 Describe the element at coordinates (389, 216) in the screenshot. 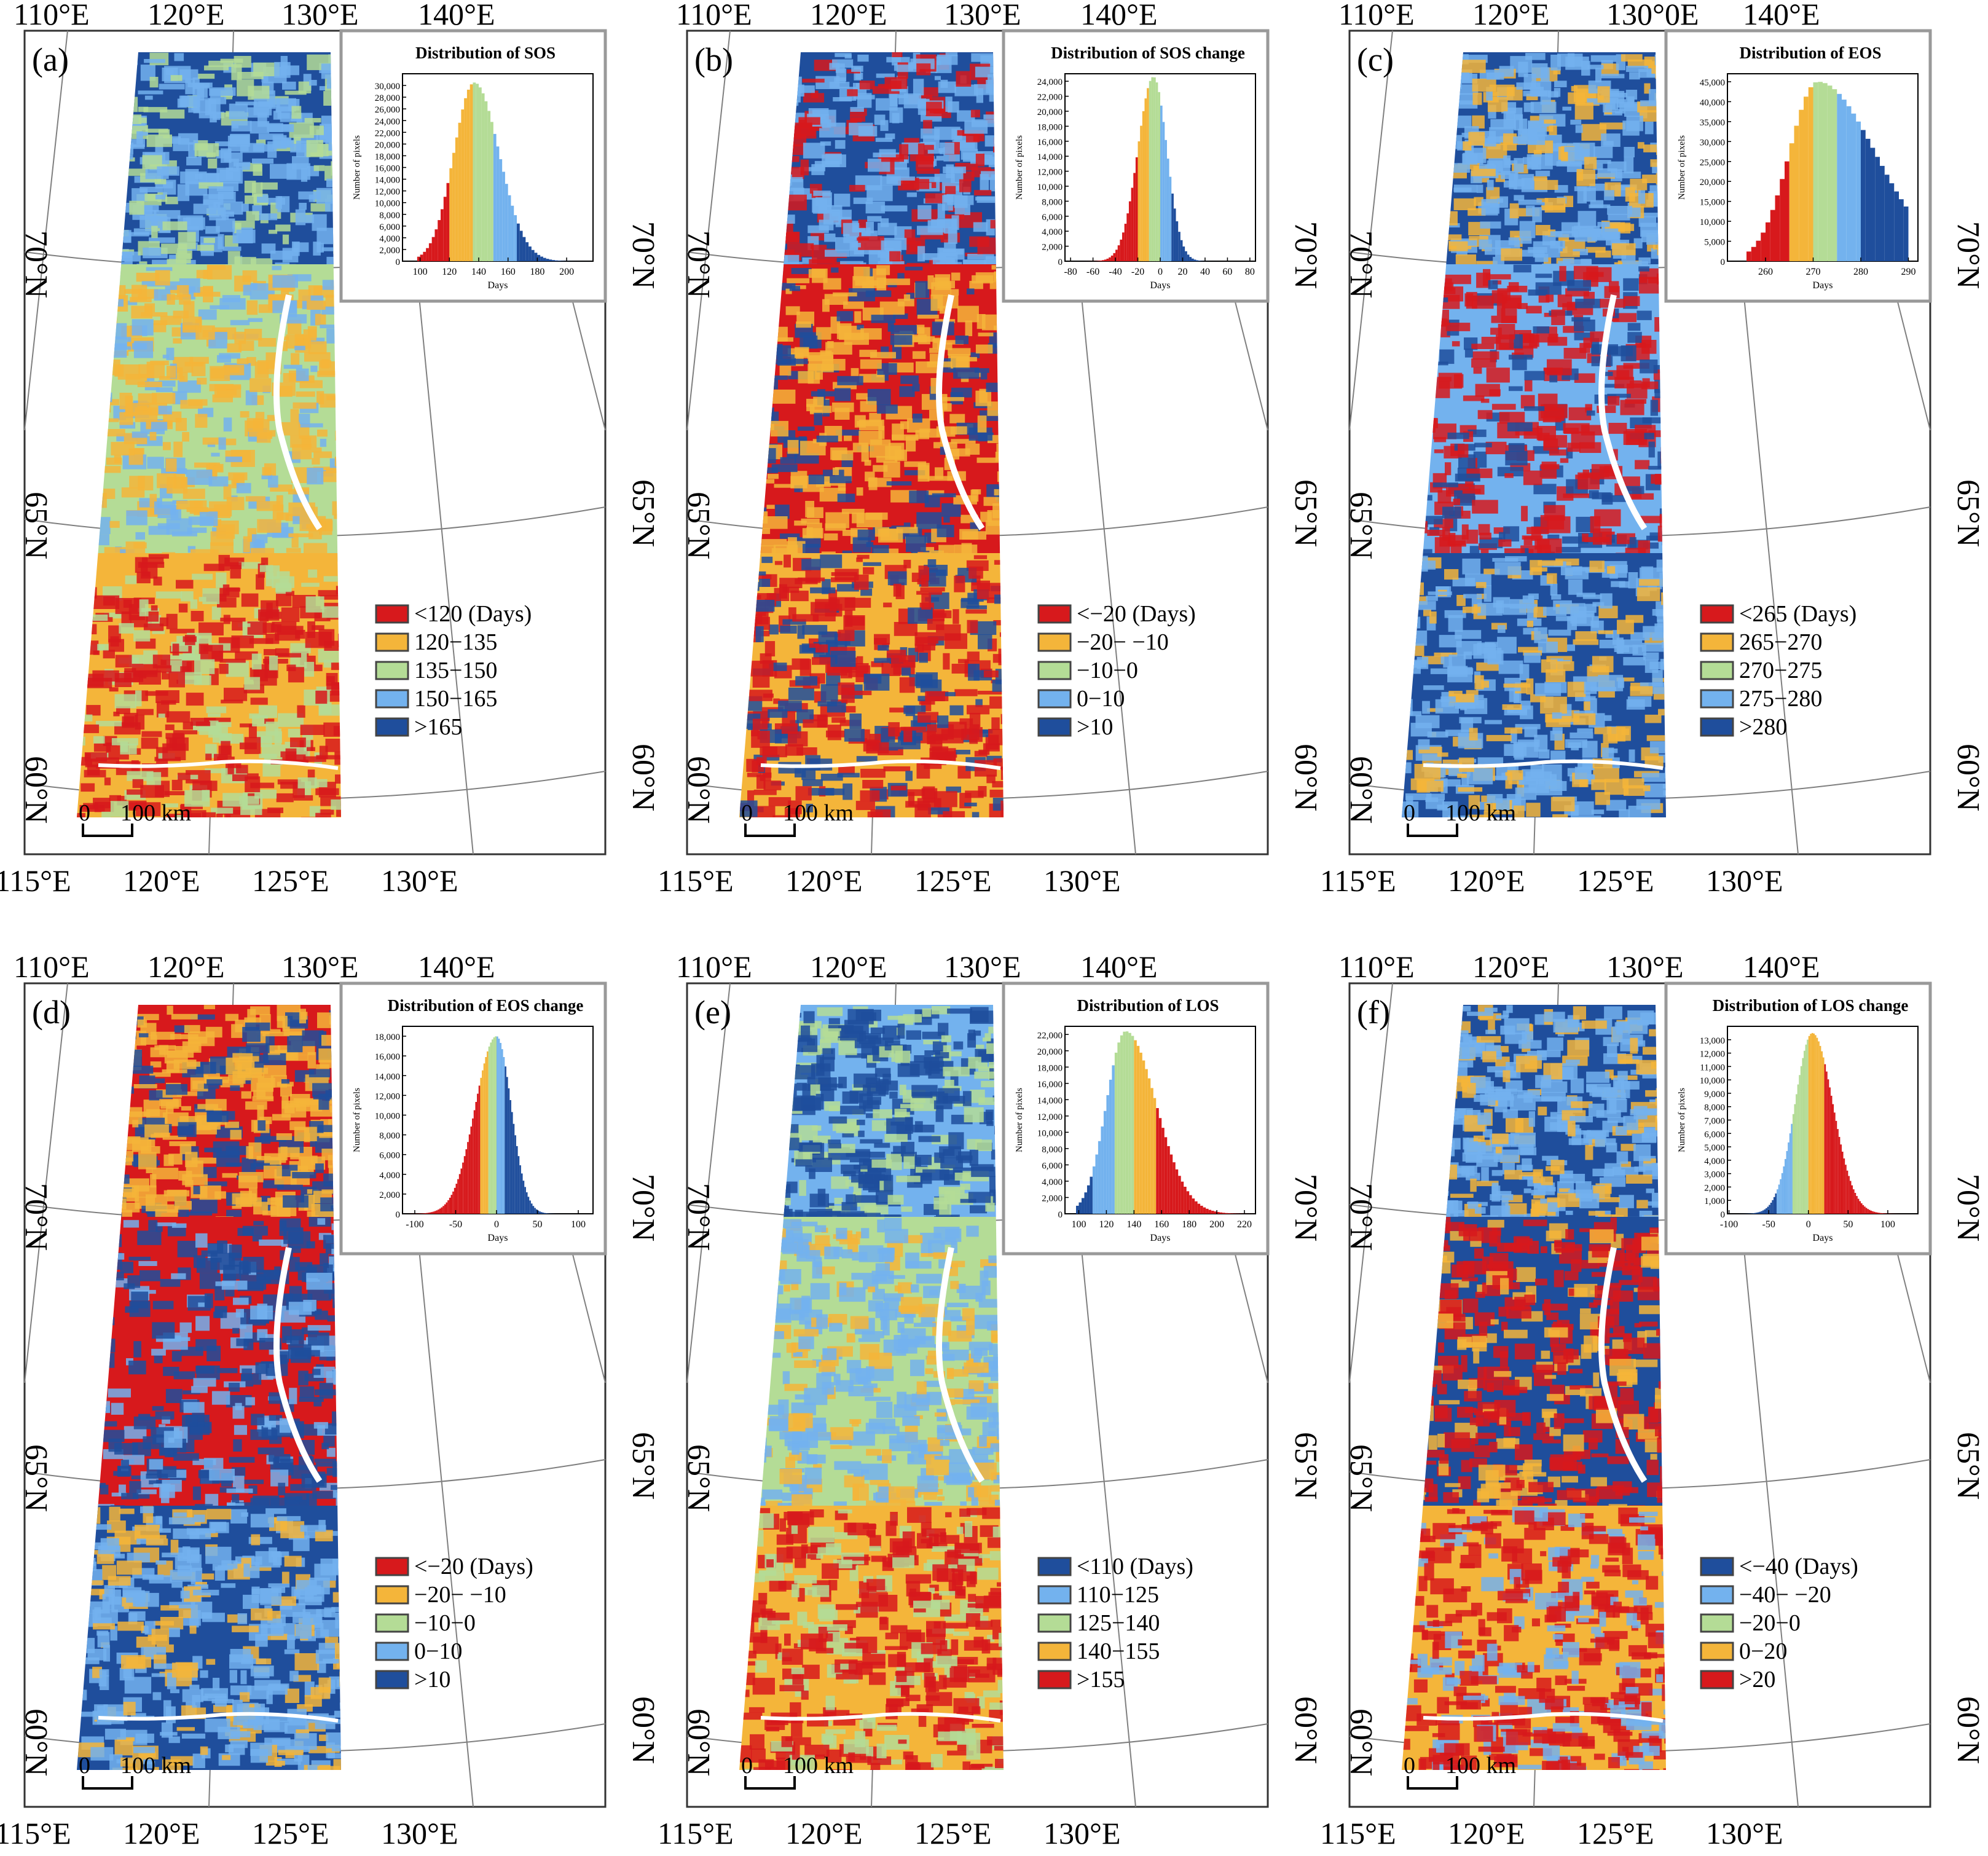

I see `y-tick-label: 8,000` at that location.